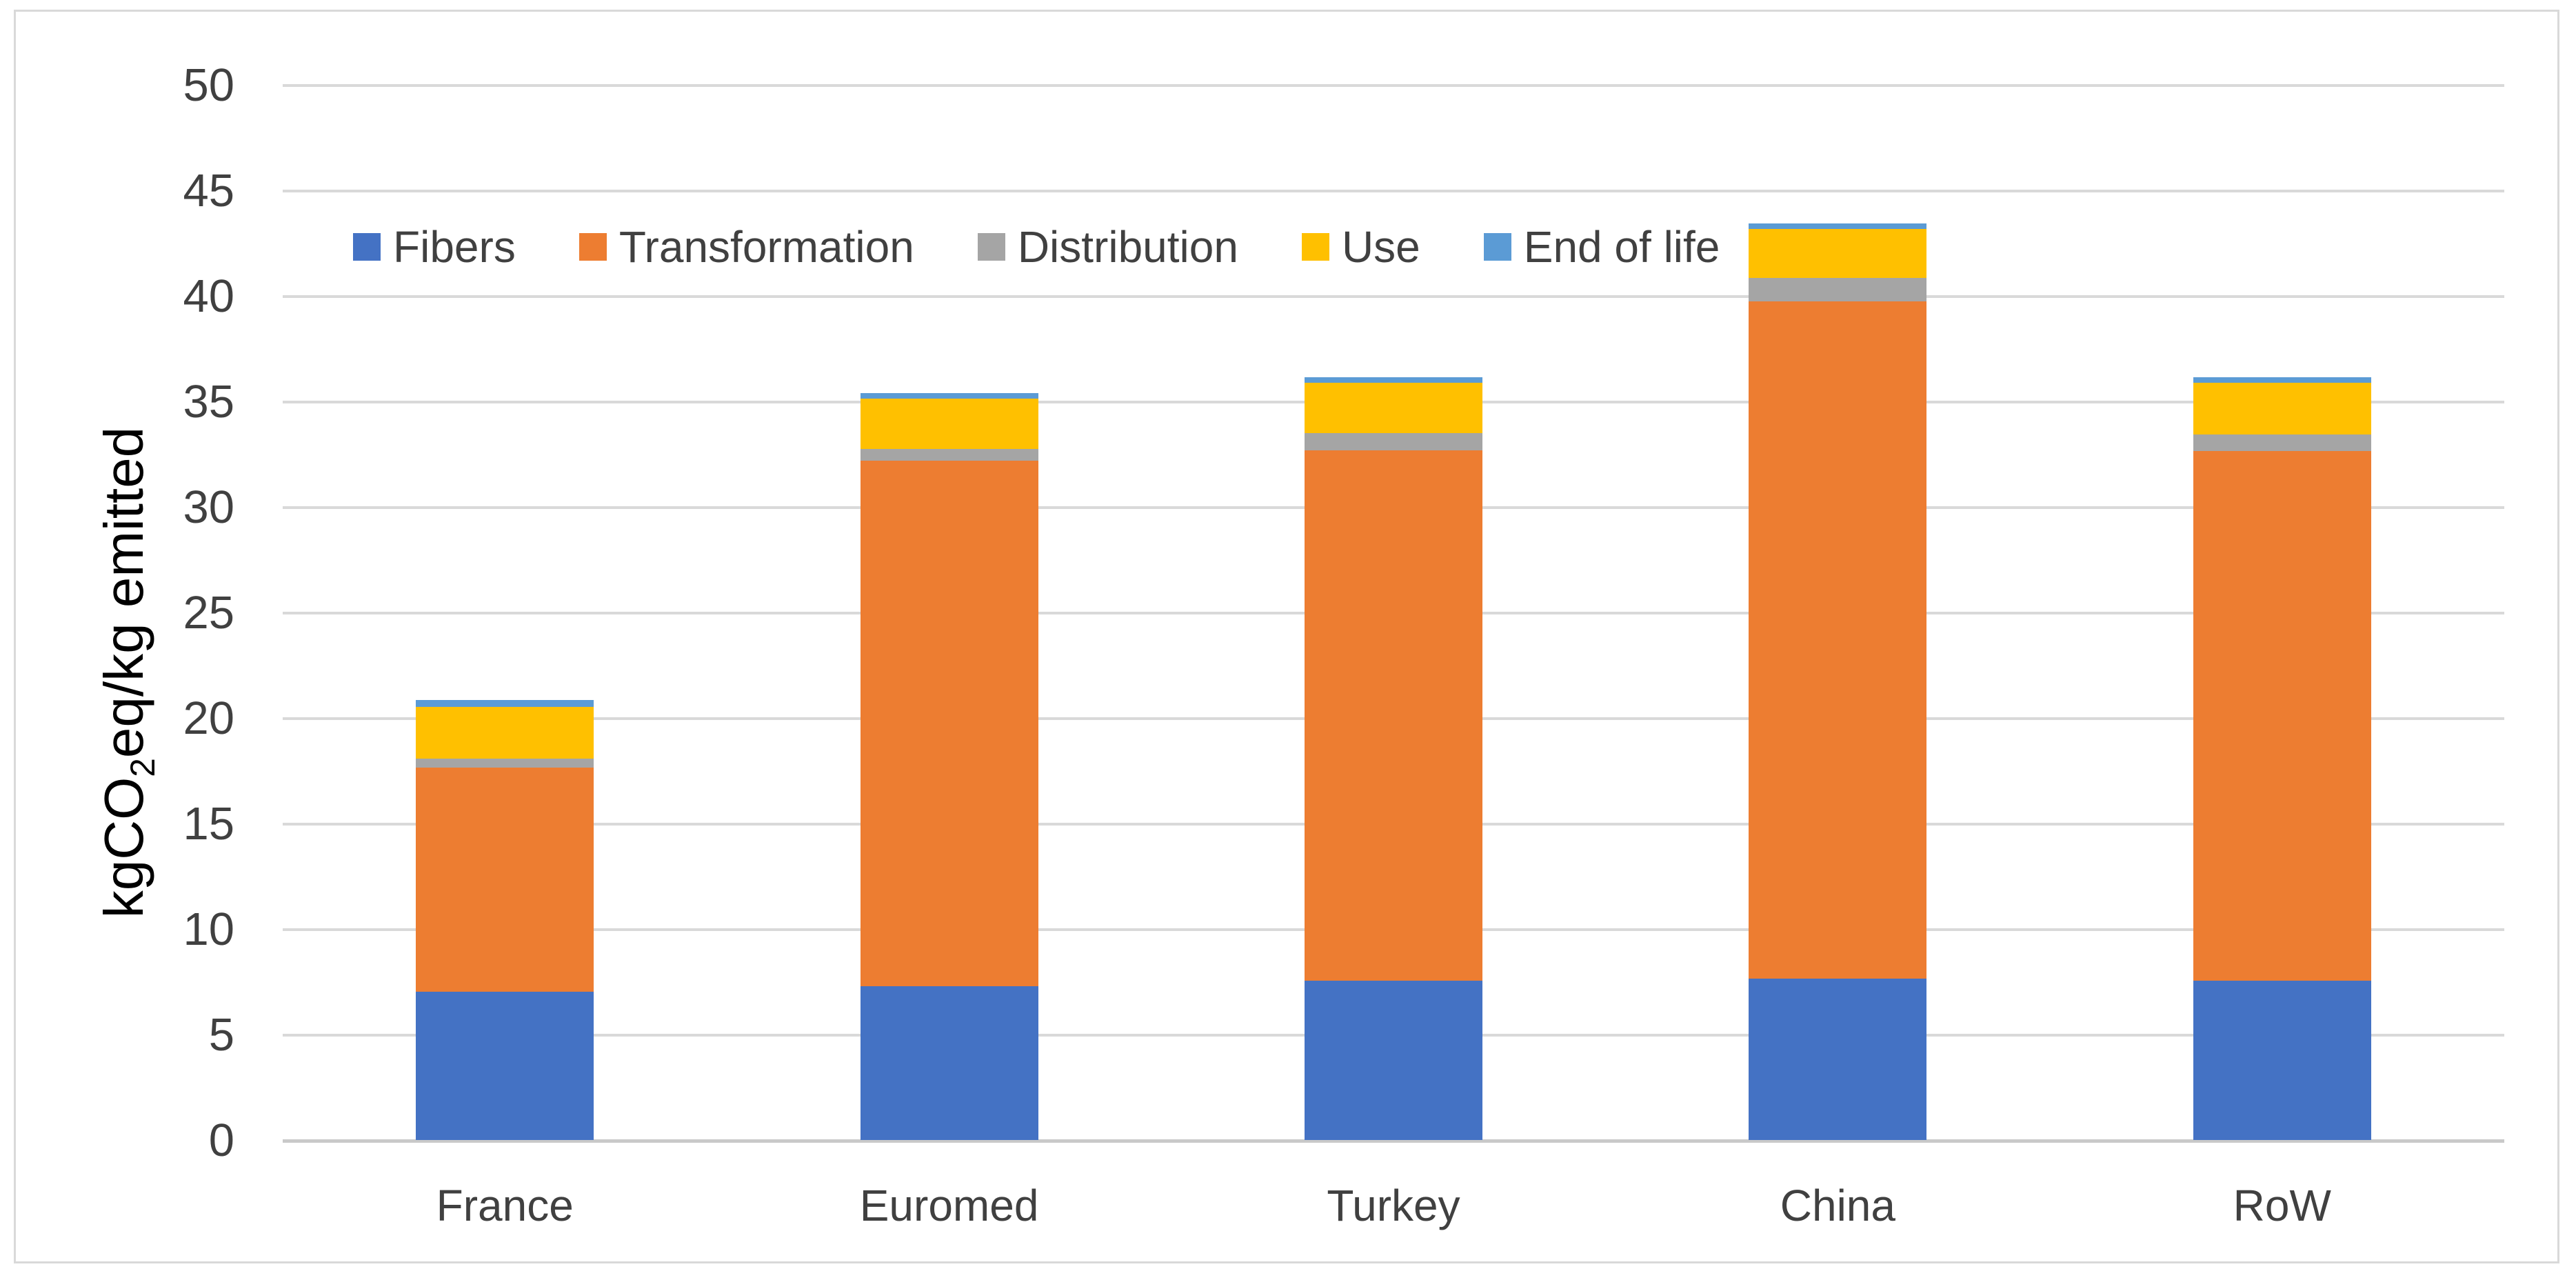 The width and height of the screenshot is (2576, 1280). What do you see at coordinates (592, 247) in the screenshot?
I see `legend-swatch-transformation` at bounding box center [592, 247].